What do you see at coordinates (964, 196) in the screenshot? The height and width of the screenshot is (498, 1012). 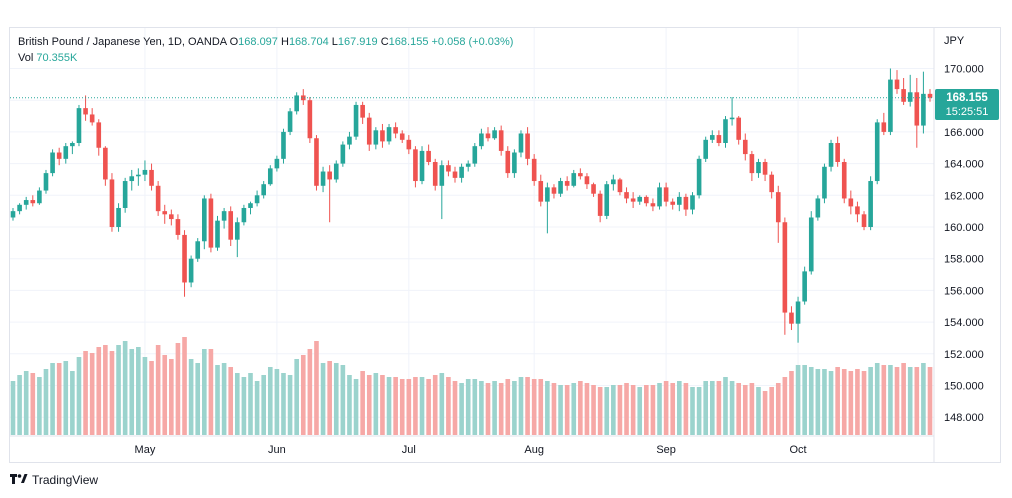 I see `y-tick-label: 162.000` at bounding box center [964, 196].